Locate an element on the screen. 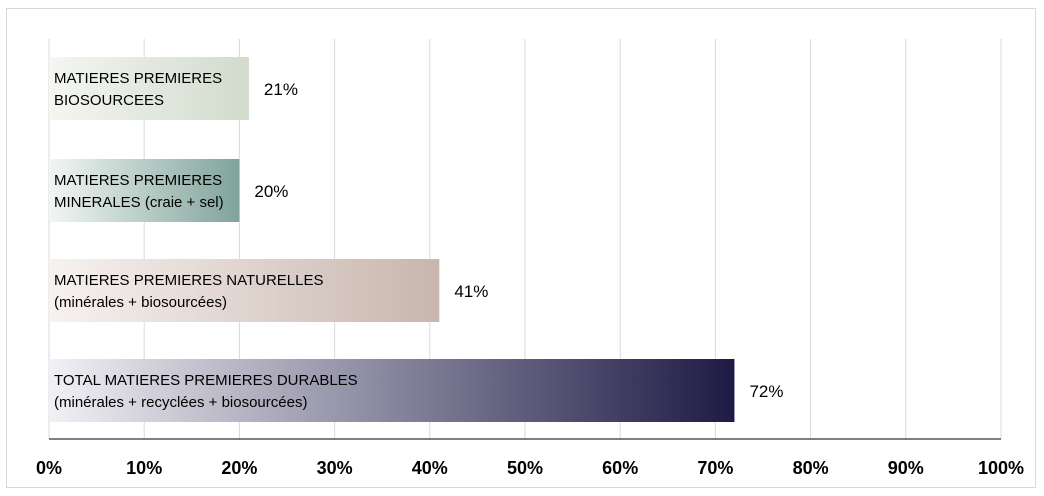  x-tick-label: 20% is located at coordinates (239, 468).